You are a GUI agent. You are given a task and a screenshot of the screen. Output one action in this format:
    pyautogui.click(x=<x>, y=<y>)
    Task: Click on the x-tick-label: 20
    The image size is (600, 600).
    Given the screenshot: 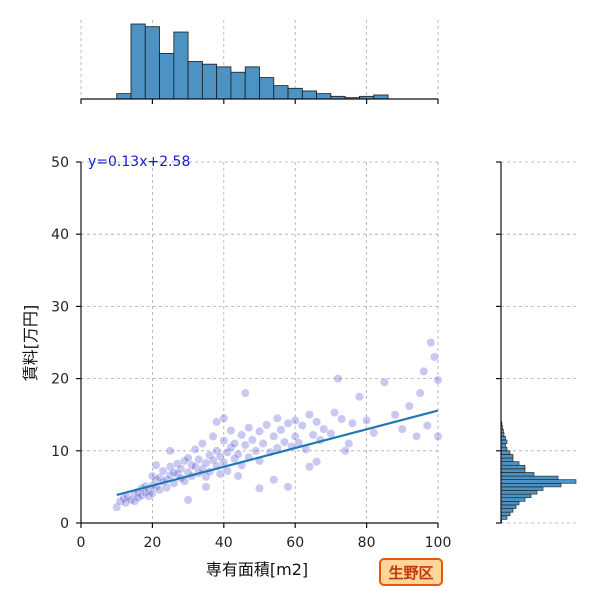 What is the action you would take?
    pyautogui.click(x=152, y=543)
    